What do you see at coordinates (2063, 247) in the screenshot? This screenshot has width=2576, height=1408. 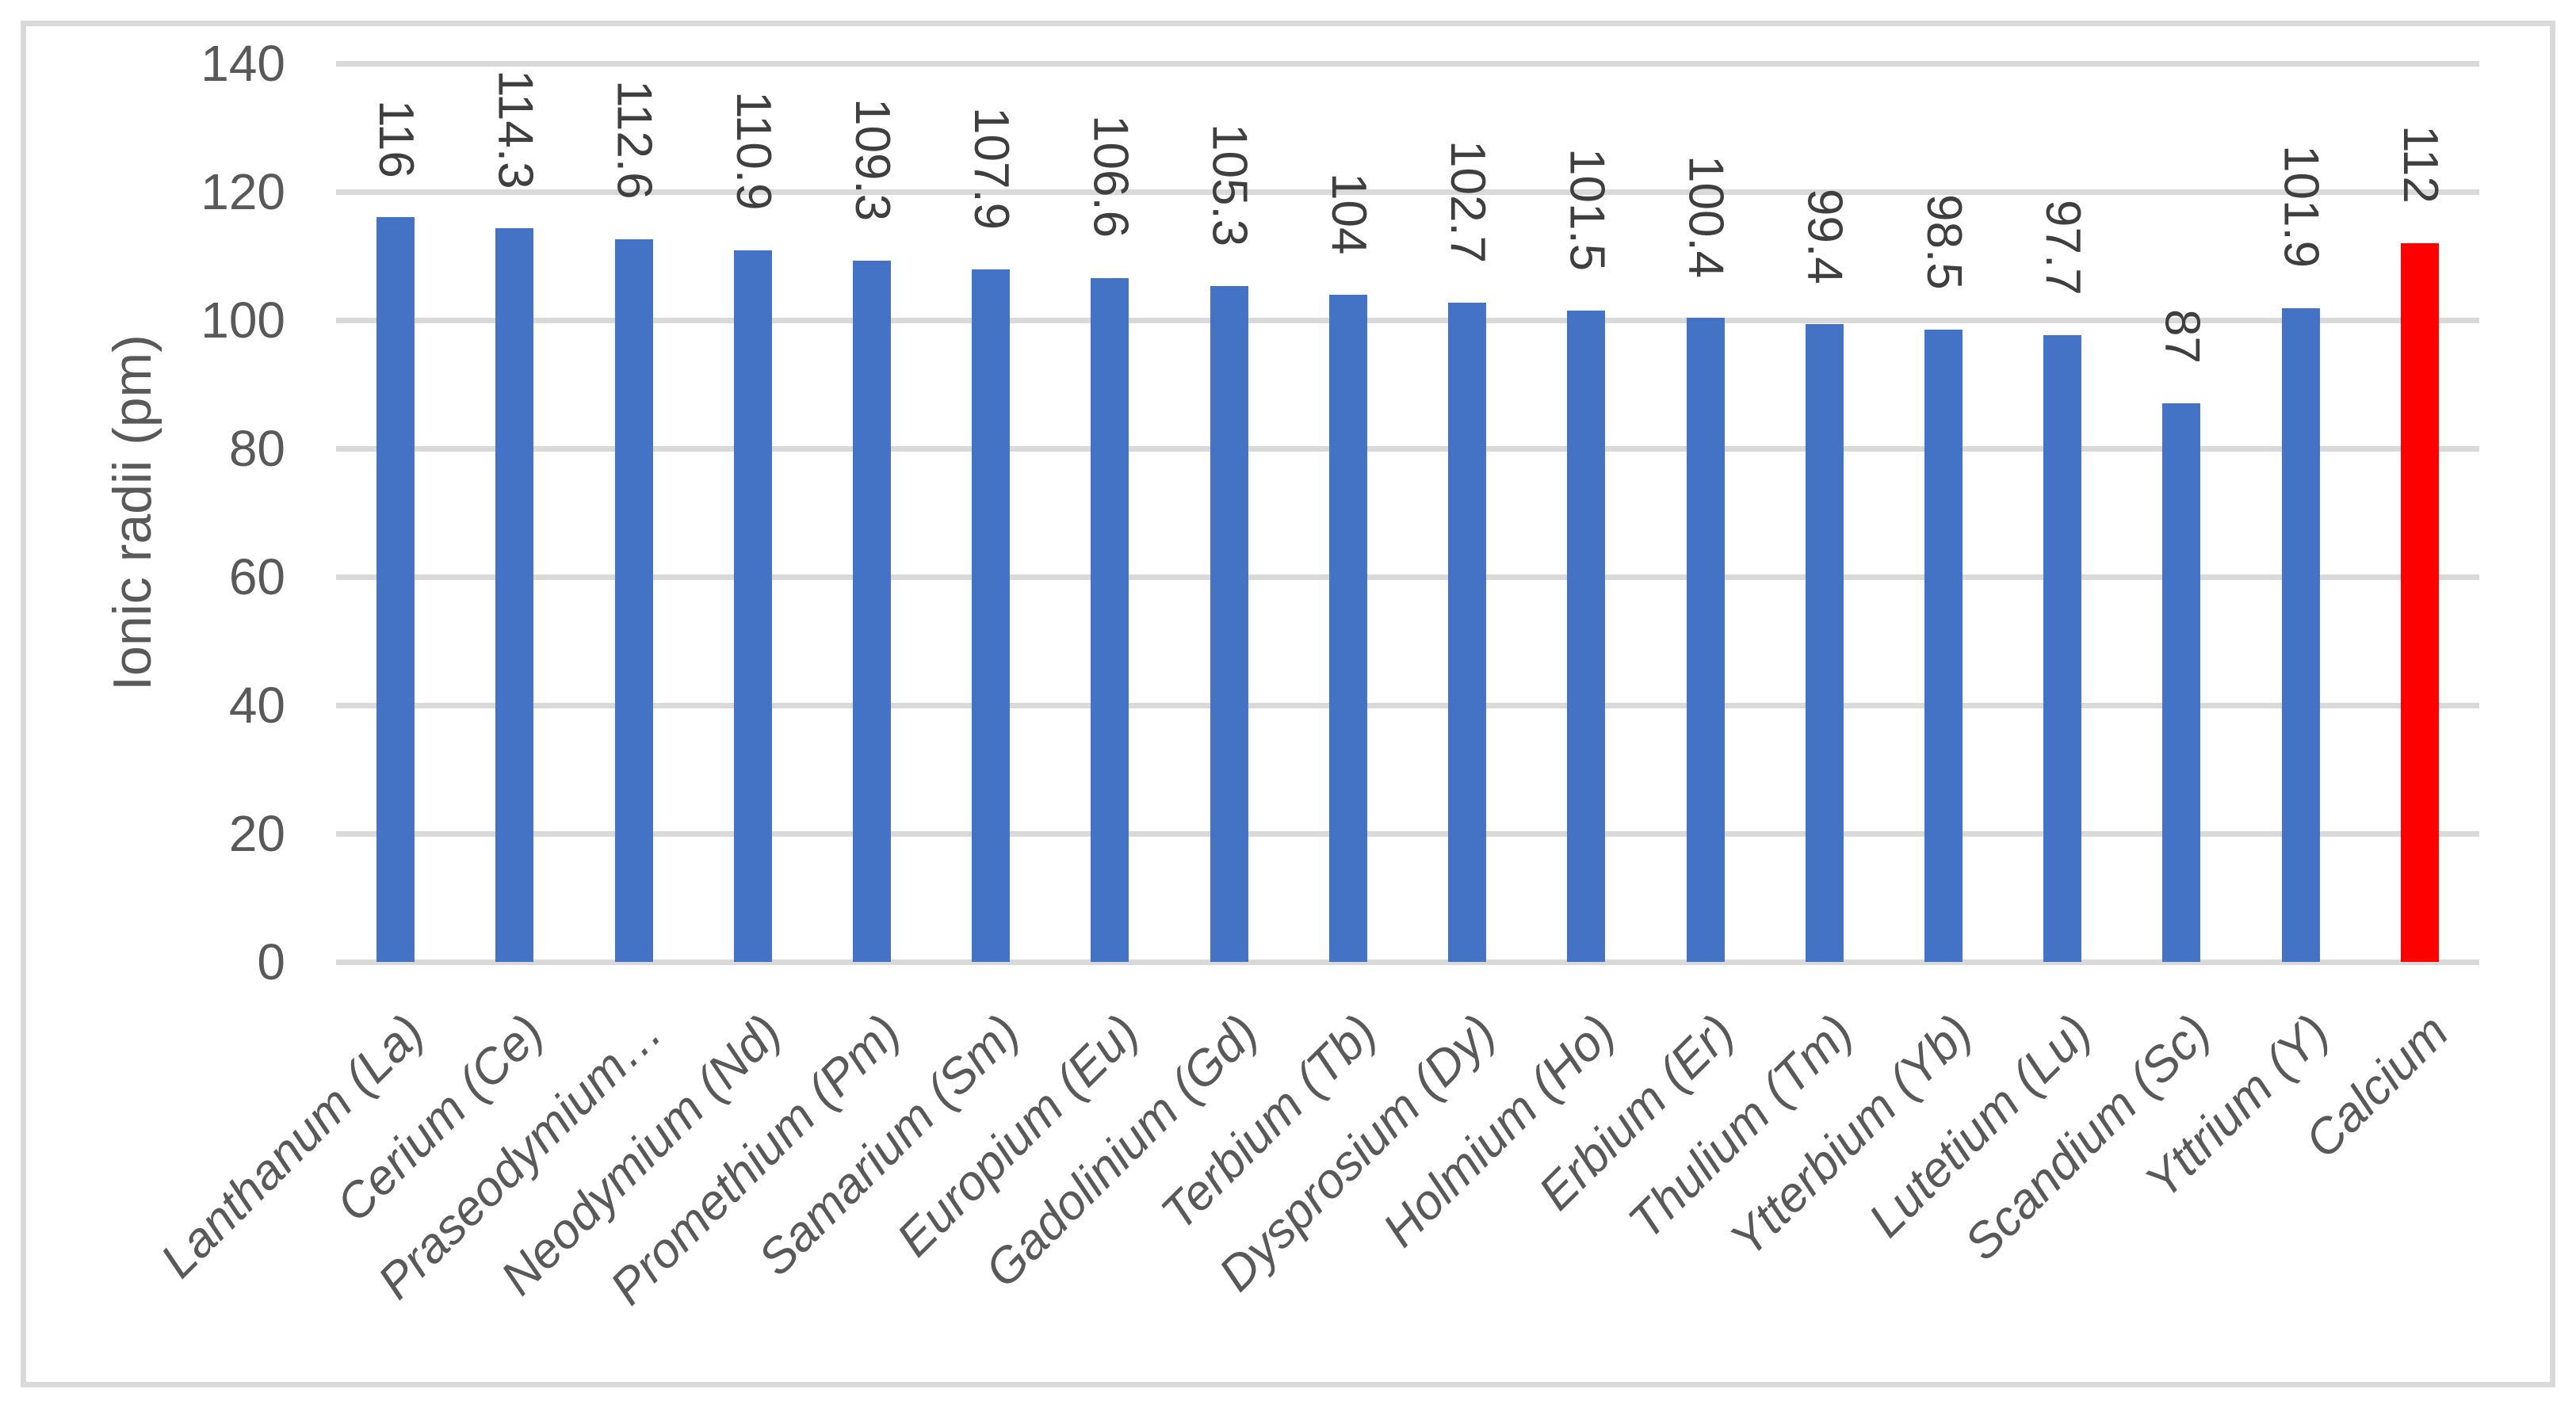 I see `bar-value-label: 97.7` at bounding box center [2063, 247].